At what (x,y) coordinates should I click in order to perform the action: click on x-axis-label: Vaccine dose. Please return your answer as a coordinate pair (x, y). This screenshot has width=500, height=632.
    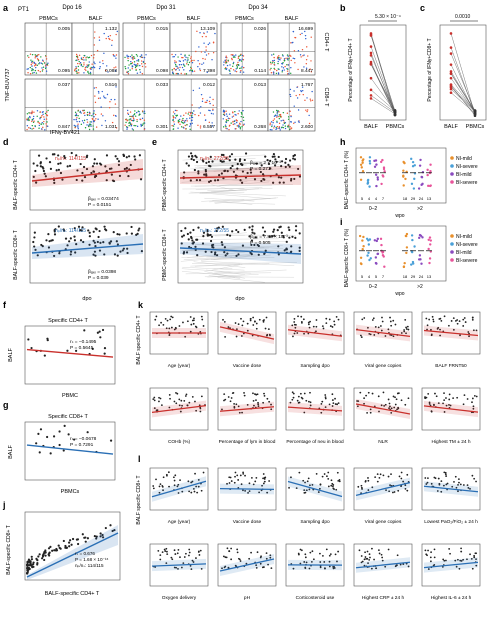
    Looking at the image, I should click on (247, 522).